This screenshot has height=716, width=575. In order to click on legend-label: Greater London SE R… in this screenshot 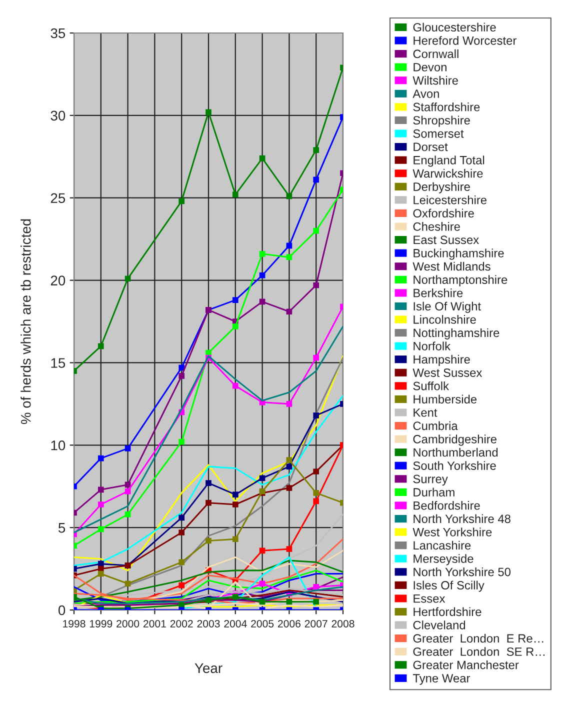, I will do `click(479, 651)`.